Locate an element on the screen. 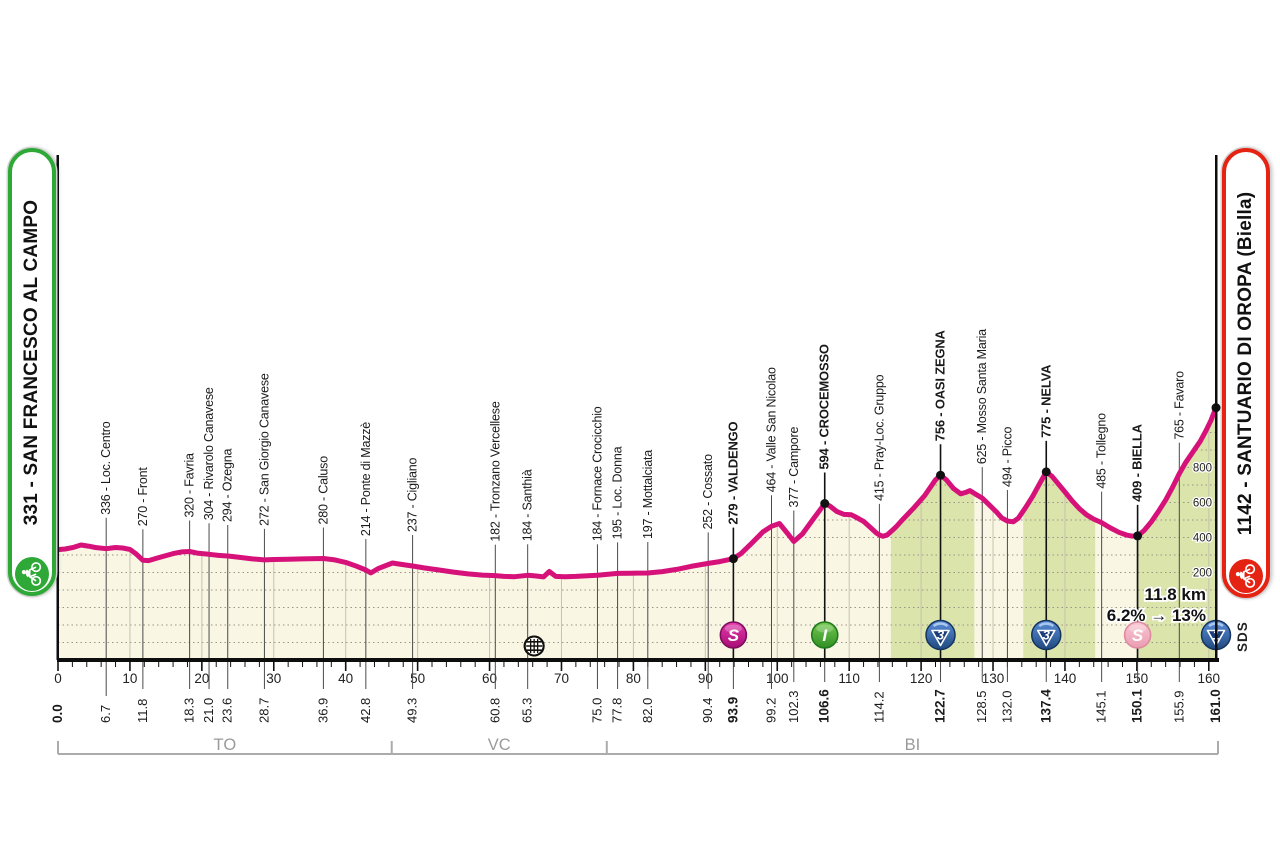  km-label: 42.8 is located at coordinates (365, 710).